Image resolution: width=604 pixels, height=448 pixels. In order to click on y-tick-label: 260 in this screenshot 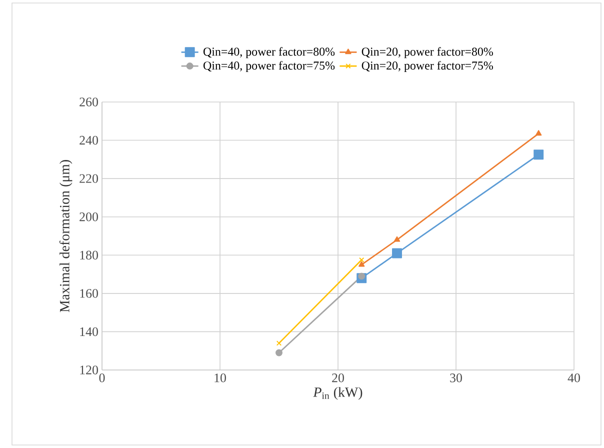, I will do `click(89, 102)`.